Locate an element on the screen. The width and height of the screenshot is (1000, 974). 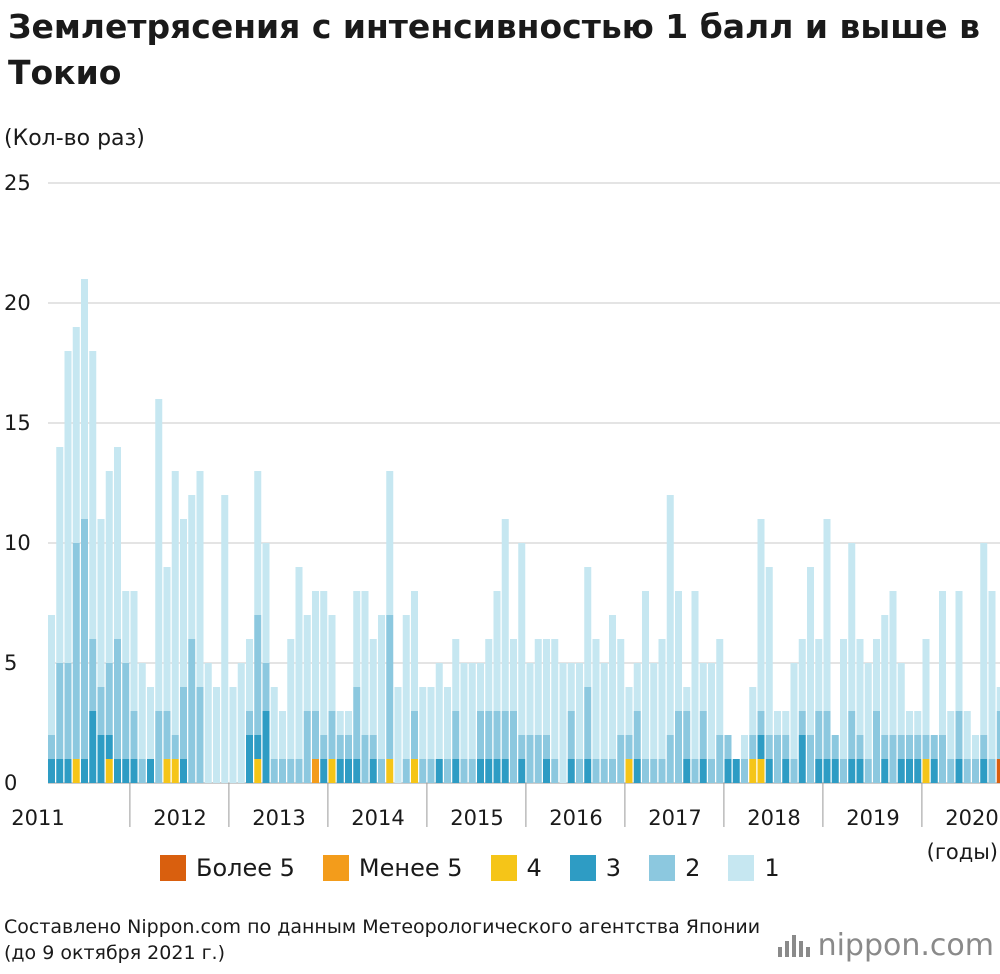
legend-item-more-than-5: Более 5 is located at coordinates (227, 868).